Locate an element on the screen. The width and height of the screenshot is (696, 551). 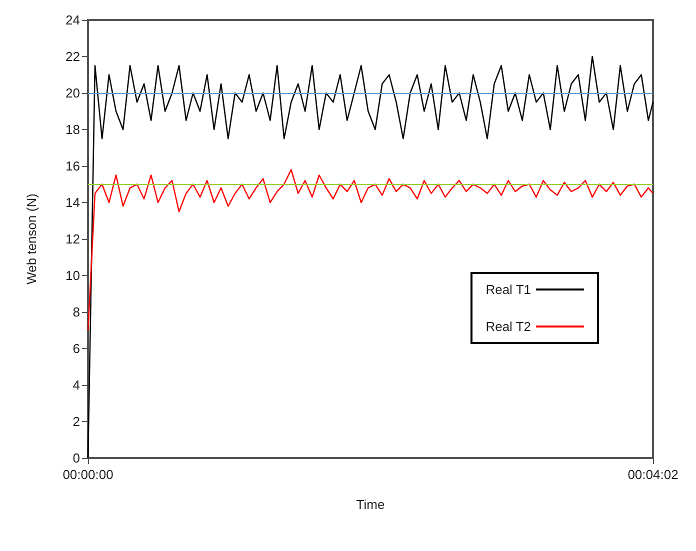
y-tick-label: 10 is located at coordinates (73, 275).